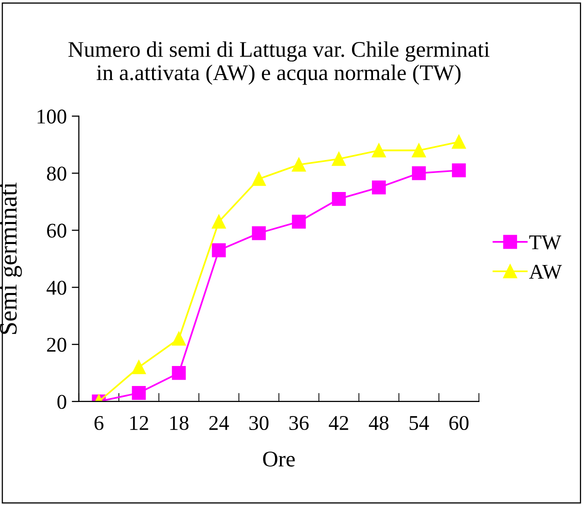 This screenshot has height=505, width=584. Describe the element at coordinates (139, 423) in the screenshot. I see `x-tick-label: 12` at that location.